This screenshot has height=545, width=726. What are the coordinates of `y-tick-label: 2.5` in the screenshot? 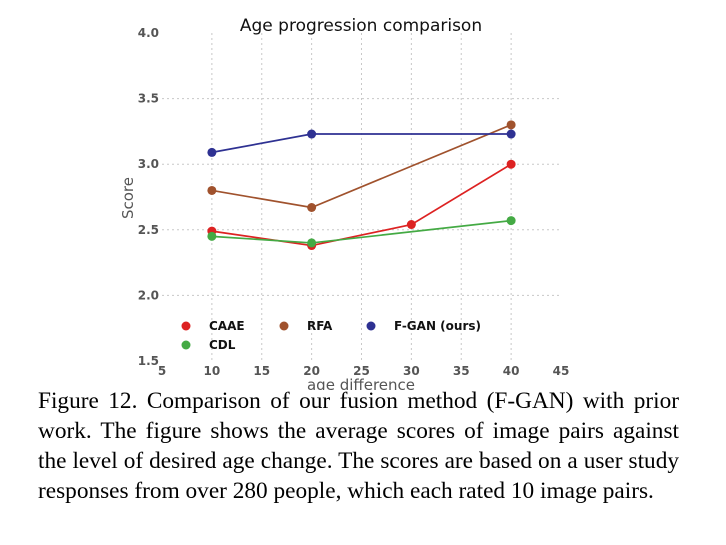 It's located at (148, 230).